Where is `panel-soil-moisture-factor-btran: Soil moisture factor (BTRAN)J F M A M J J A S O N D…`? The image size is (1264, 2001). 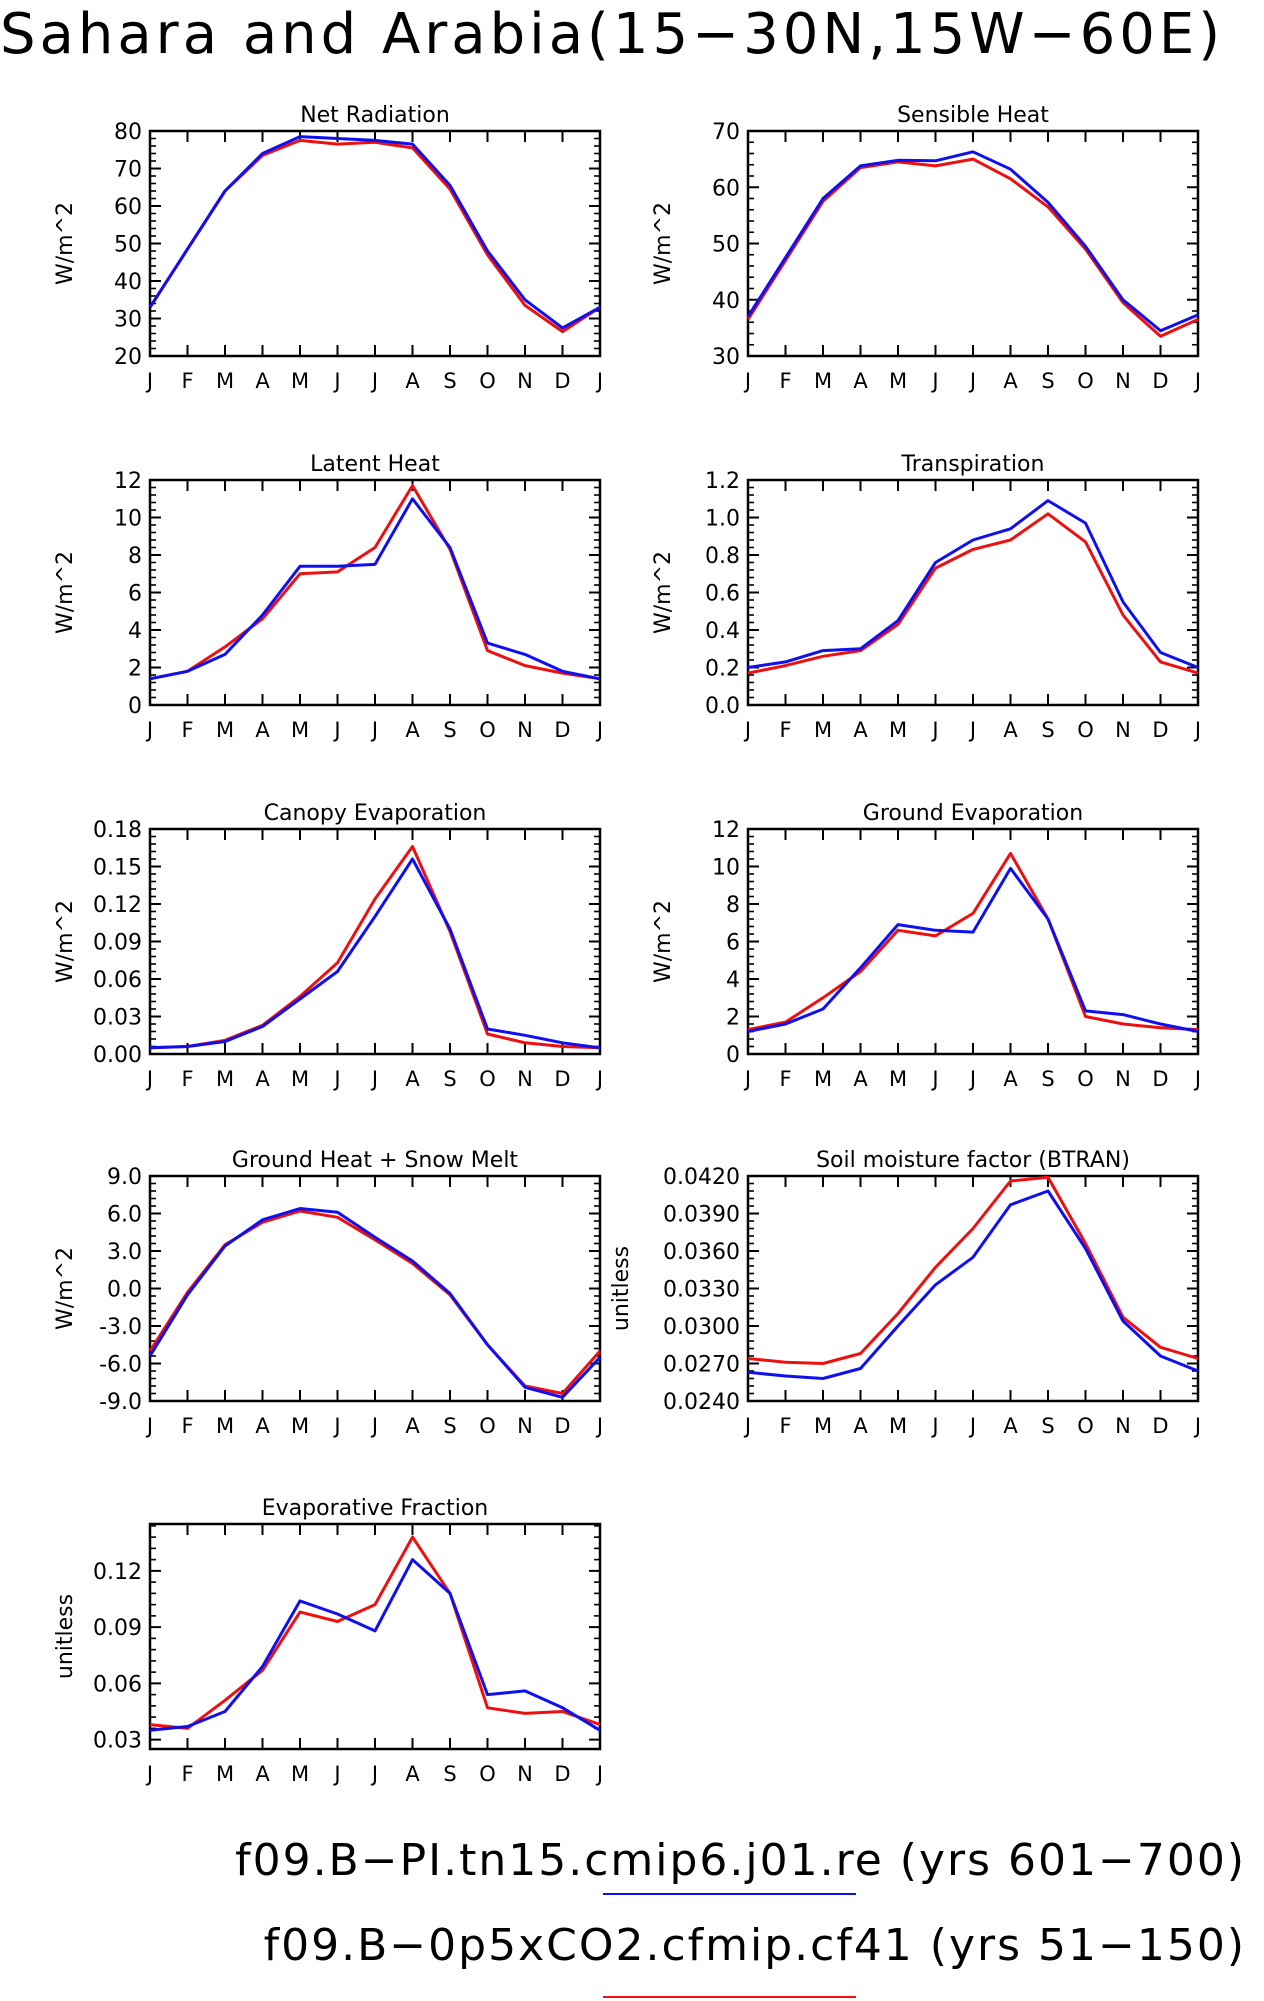 panel-soil-moisture-factor-btran: Soil moisture factor (BTRAN)J F M A M J J A S O N D… is located at coordinates (905, 1293).